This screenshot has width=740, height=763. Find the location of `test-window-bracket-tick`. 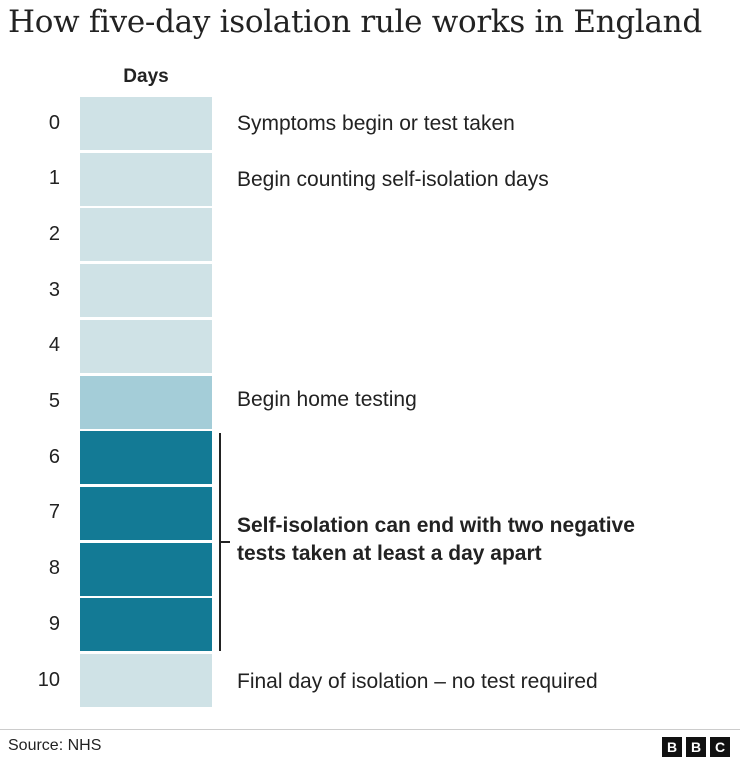

test-window-bracket-tick is located at coordinates (225, 542).